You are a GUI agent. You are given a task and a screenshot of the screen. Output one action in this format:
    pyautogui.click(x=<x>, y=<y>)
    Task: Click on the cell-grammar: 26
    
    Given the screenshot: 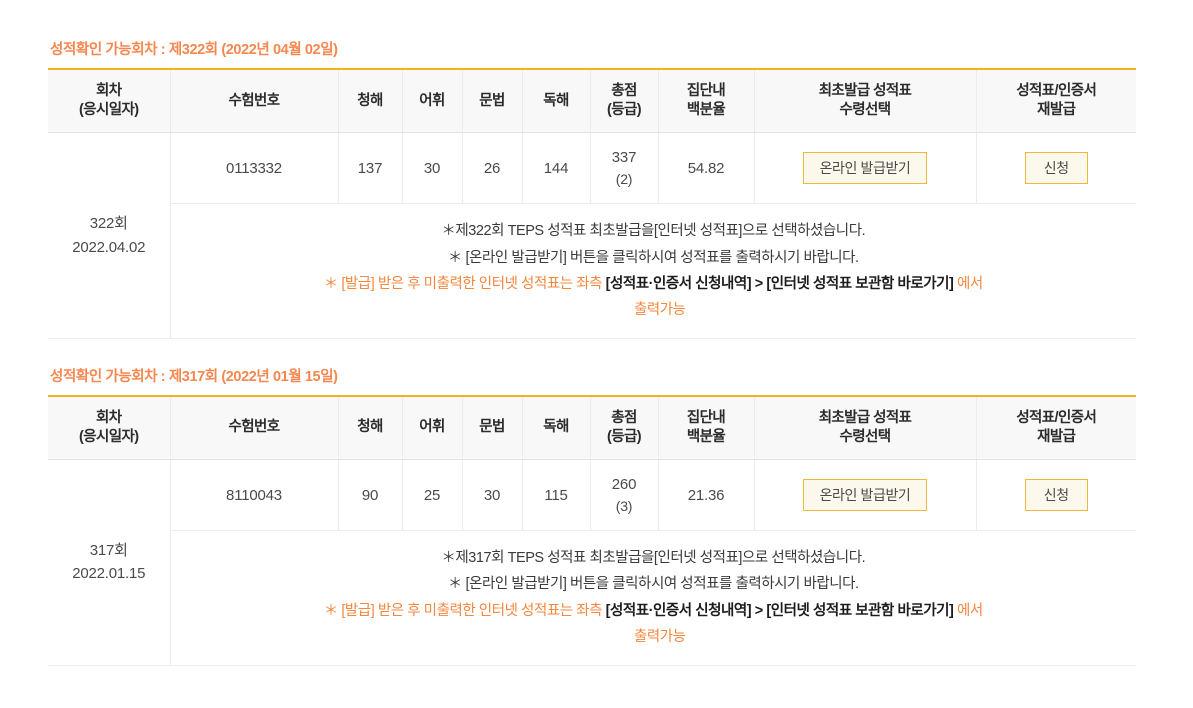 What is the action you would take?
    pyautogui.click(x=492, y=168)
    